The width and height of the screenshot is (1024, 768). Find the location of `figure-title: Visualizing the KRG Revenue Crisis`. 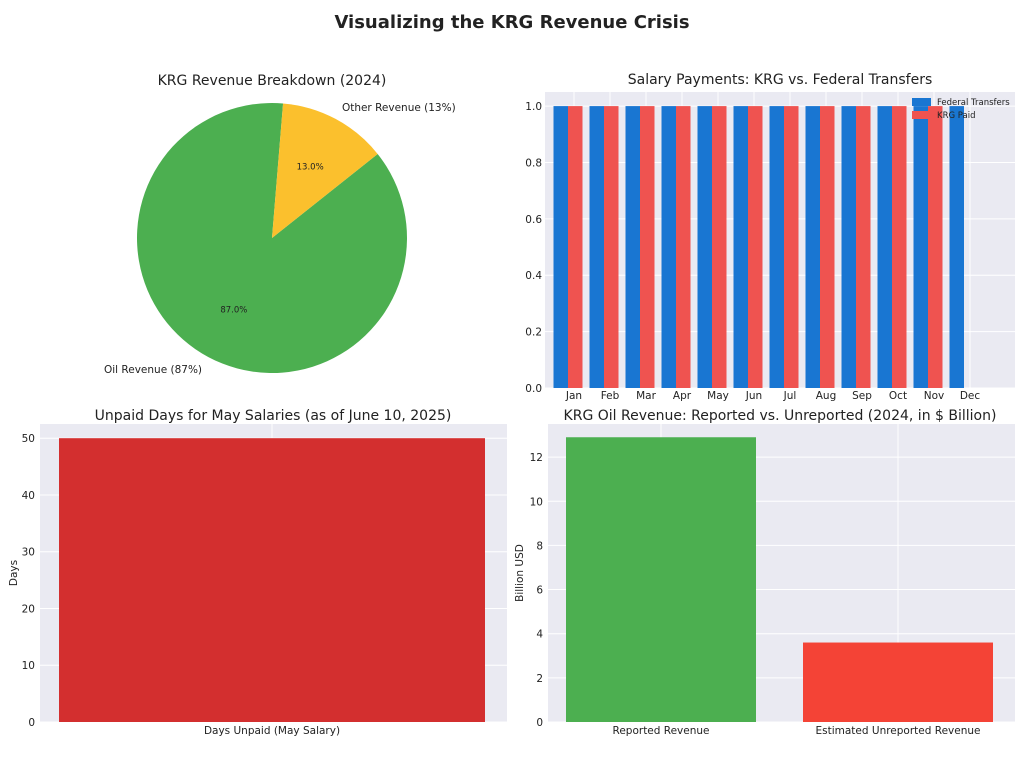

figure-title: Visualizing the KRG Revenue Crisis is located at coordinates (511, 22).